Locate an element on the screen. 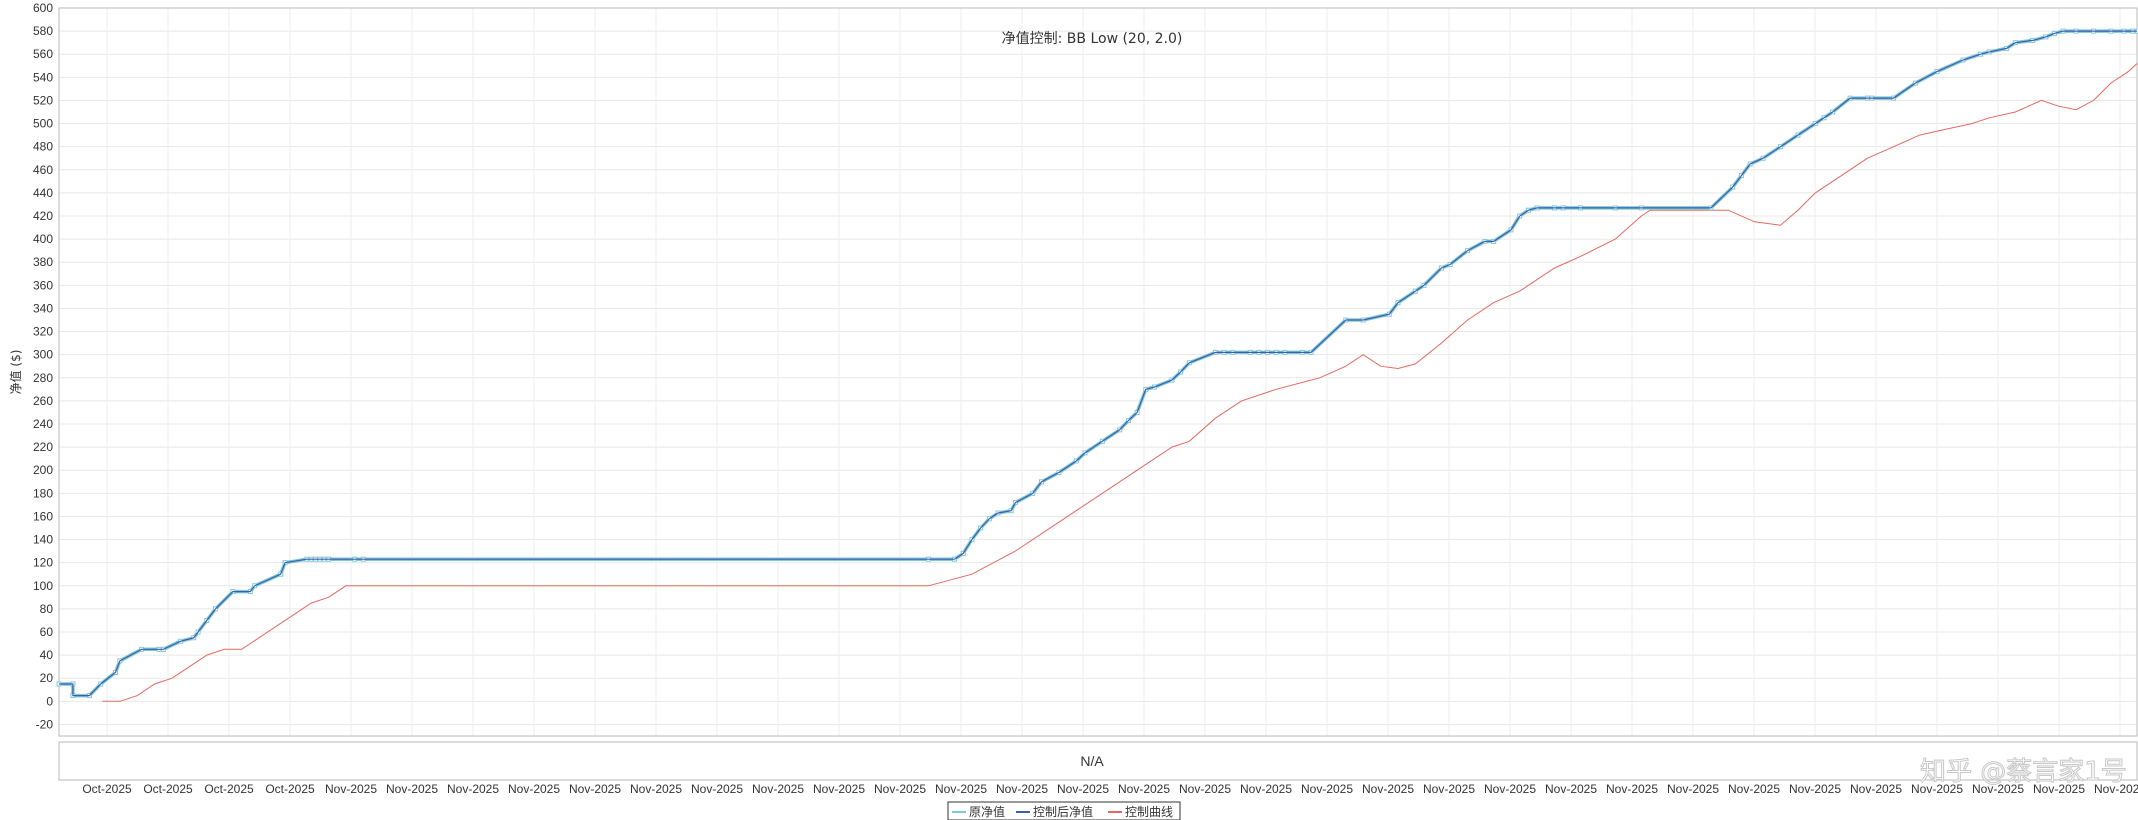  sub-panel is located at coordinates (1098, 761).